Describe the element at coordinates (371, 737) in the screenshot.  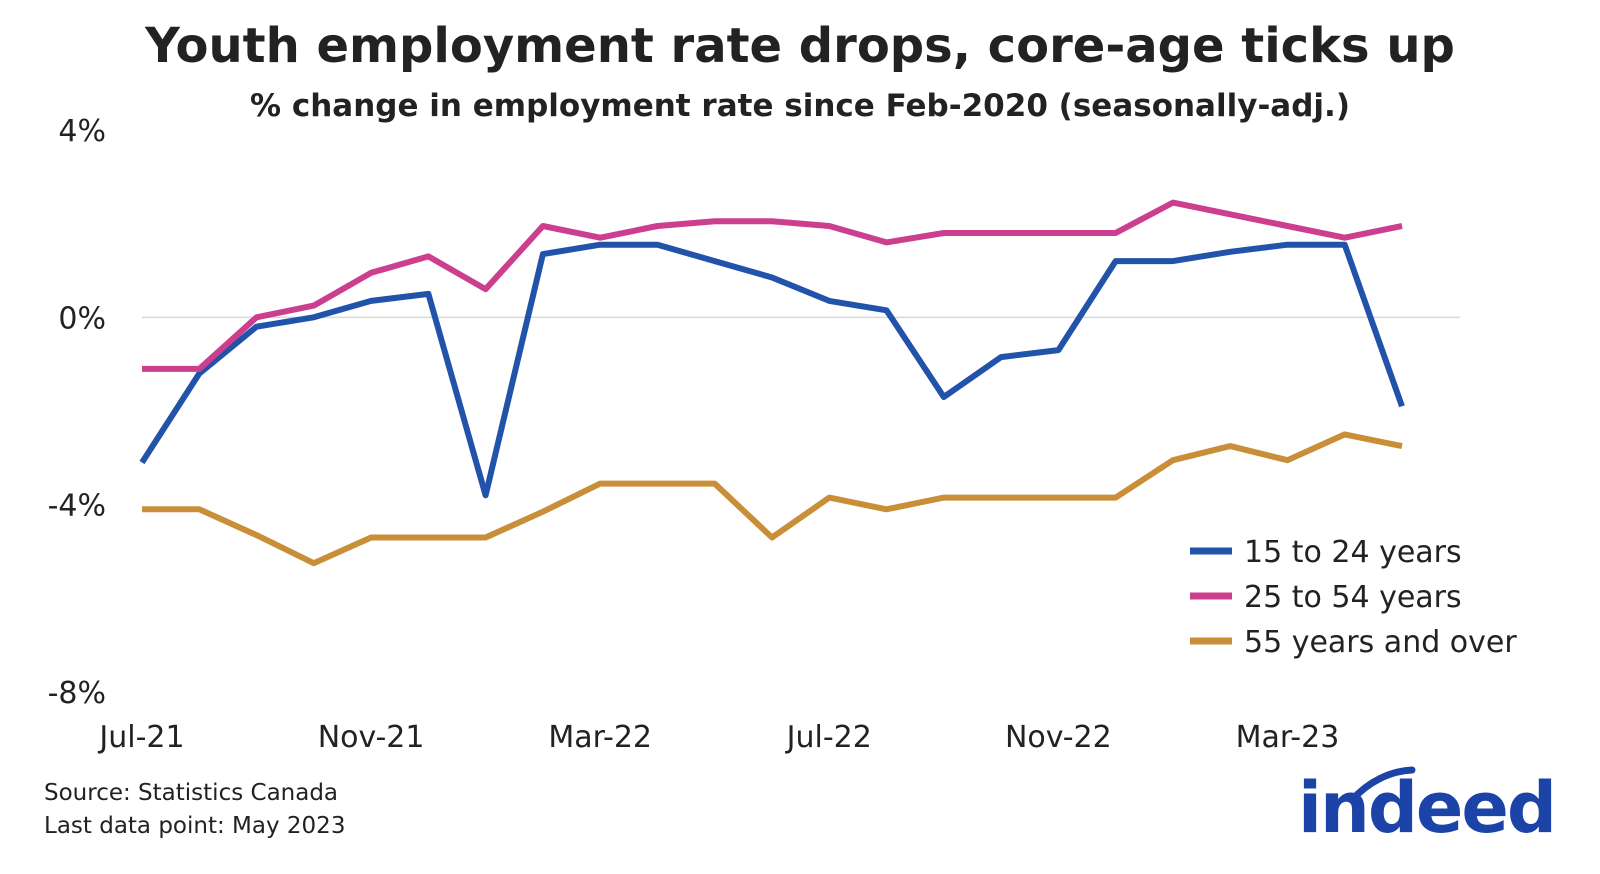
I see `x-tick-label: Nov-21` at that location.